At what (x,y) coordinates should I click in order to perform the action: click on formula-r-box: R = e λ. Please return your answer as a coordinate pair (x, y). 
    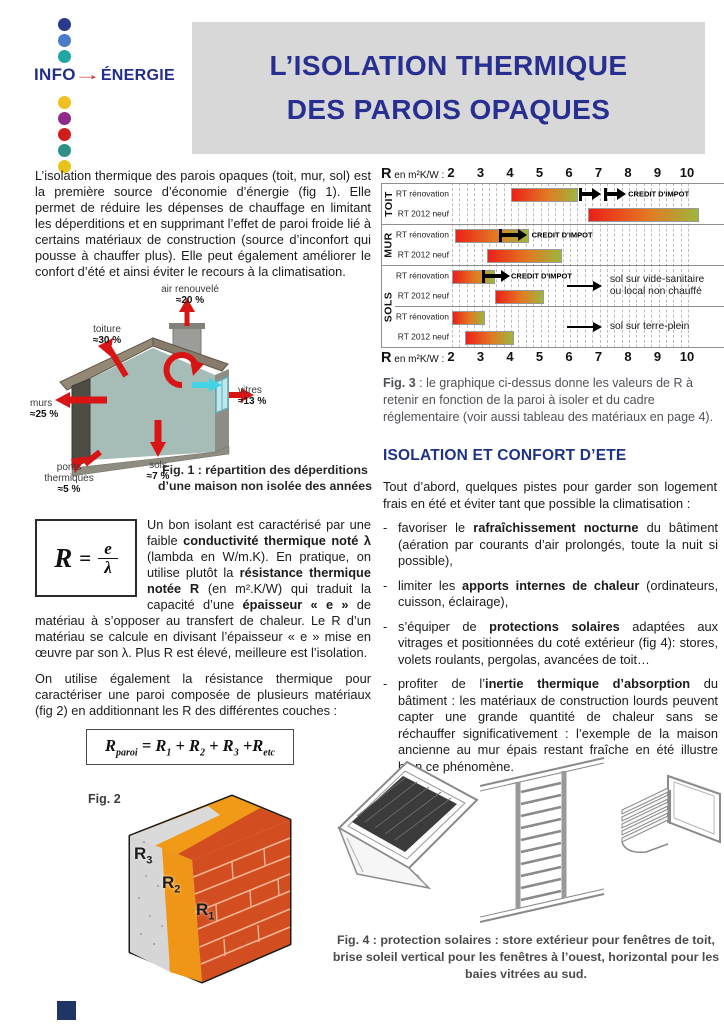
    Looking at the image, I should click on (86, 558).